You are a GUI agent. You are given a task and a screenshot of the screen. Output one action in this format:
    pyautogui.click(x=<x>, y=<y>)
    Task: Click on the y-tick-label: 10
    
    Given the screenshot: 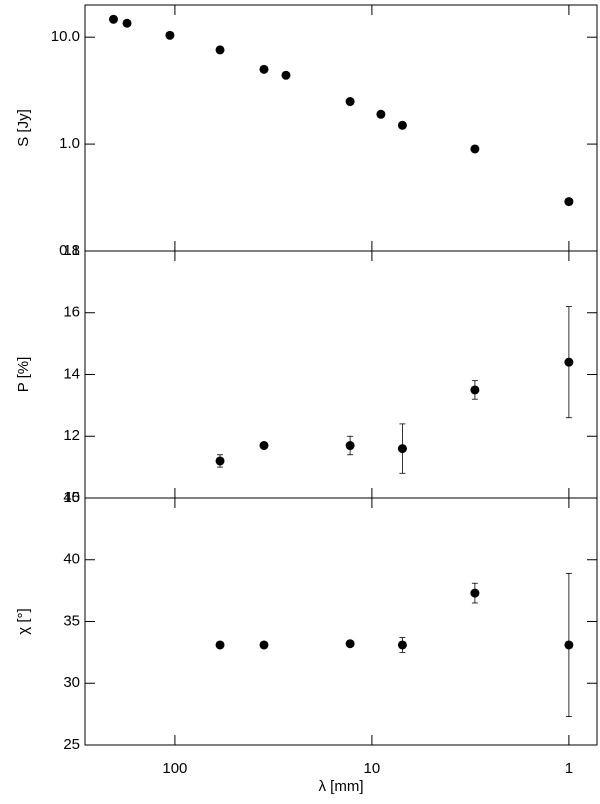 What is the action you would take?
    pyautogui.click(x=71, y=497)
    